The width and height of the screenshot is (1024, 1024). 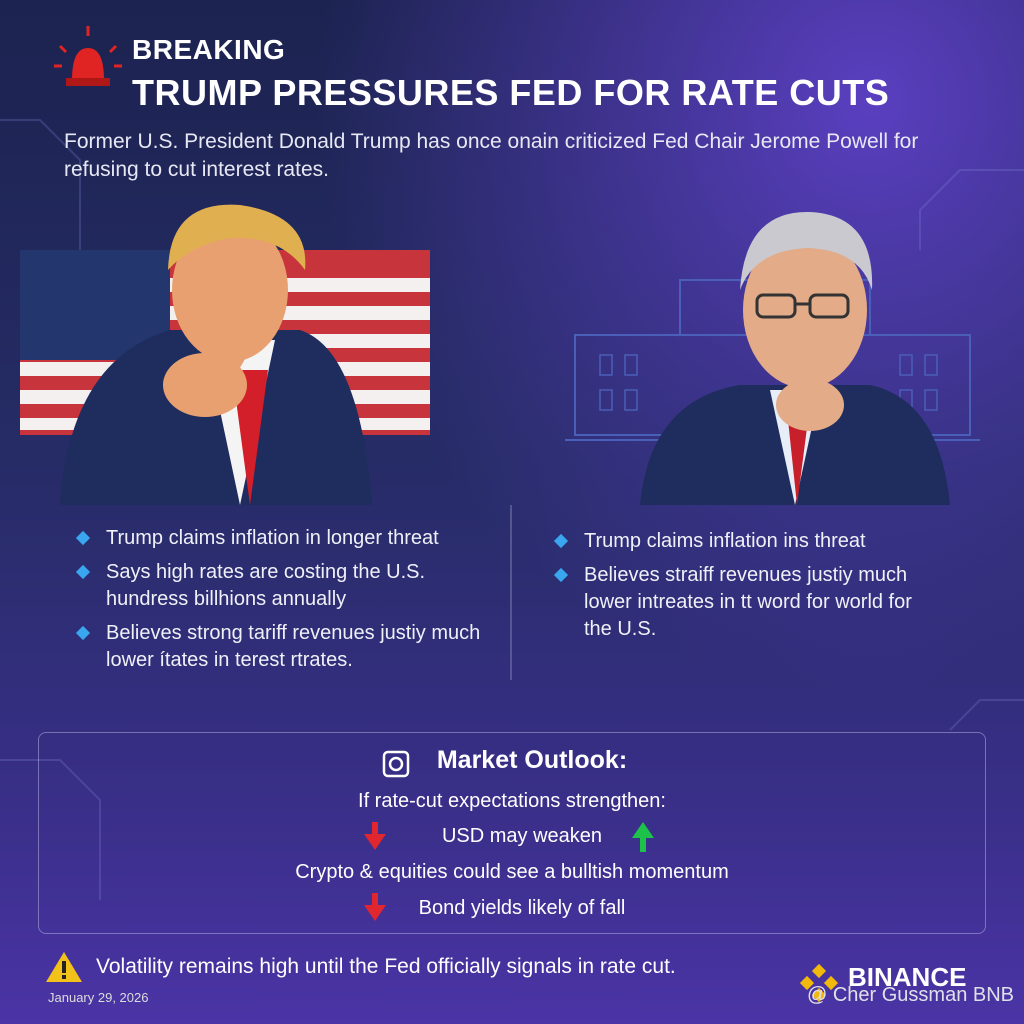 I want to click on outlook-item: USD may weaken, so click(x=522, y=836).